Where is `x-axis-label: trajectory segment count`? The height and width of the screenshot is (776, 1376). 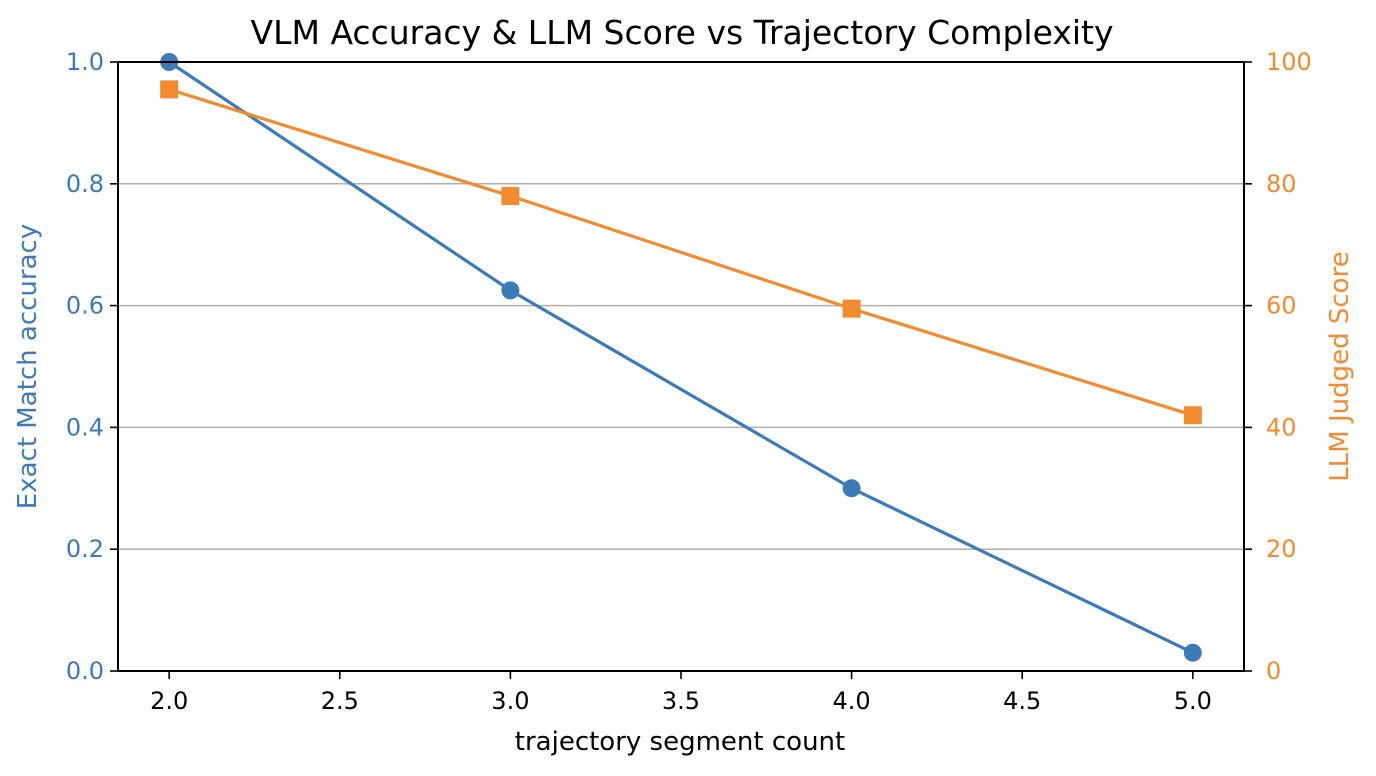
x-axis-label: trajectory segment count is located at coordinates (680, 742).